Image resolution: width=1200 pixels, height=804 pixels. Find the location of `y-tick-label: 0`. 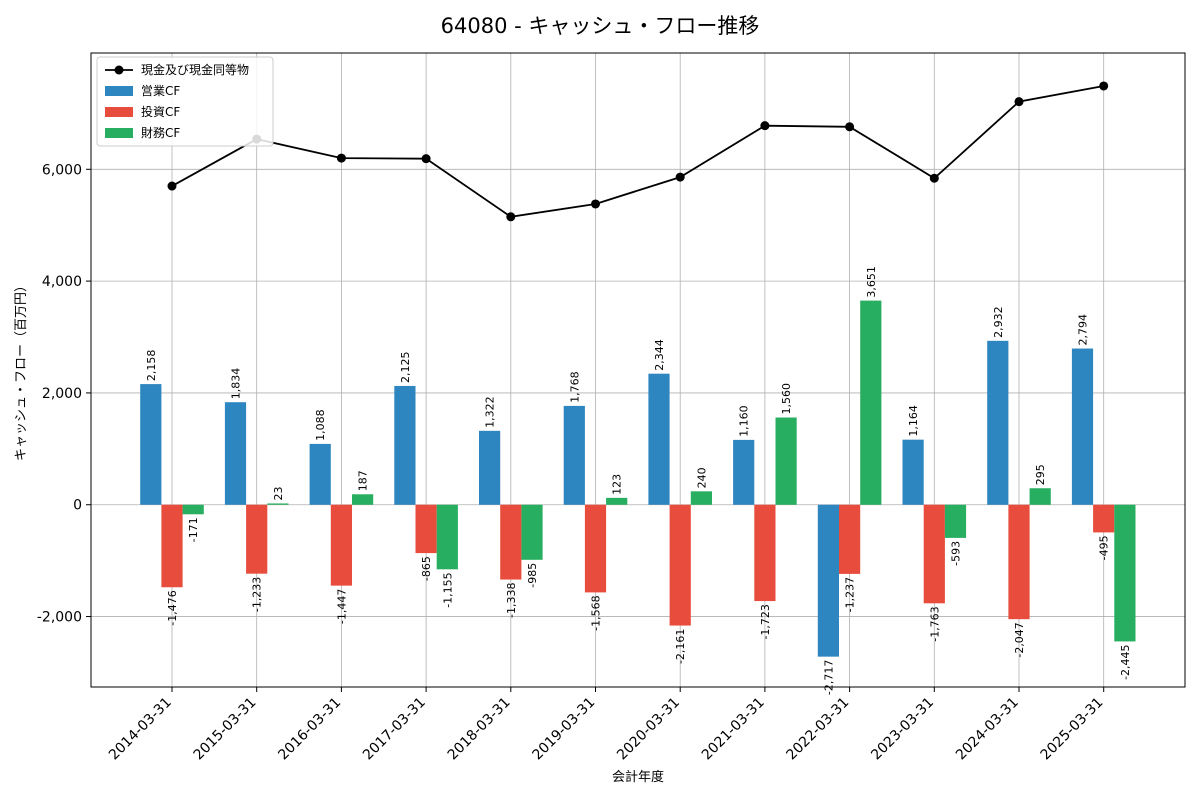

y-tick-label: 0 is located at coordinates (77, 506).